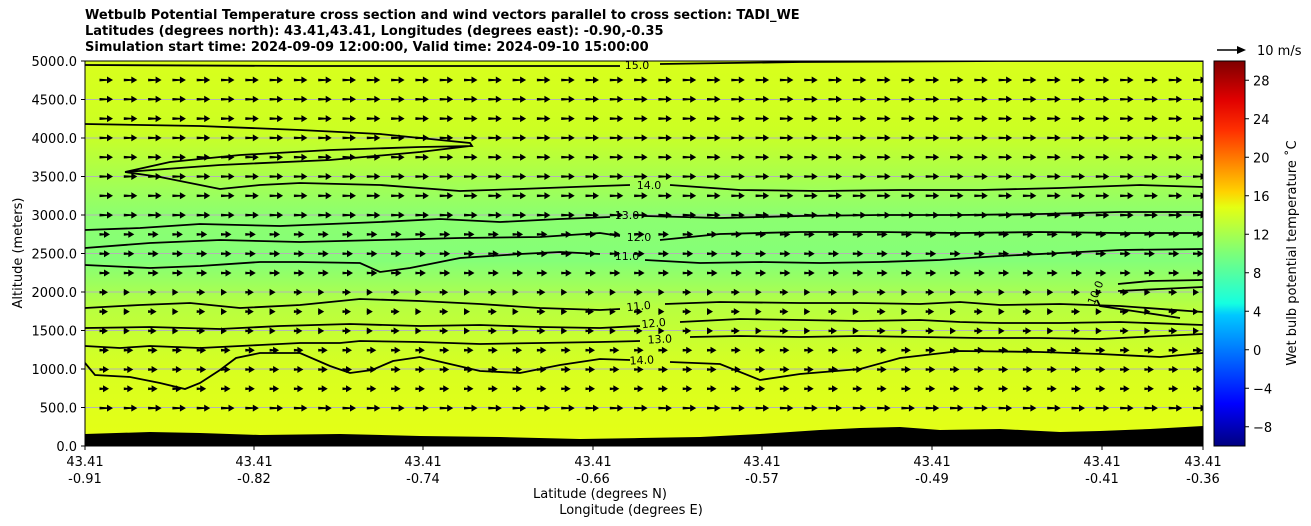  What do you see at coordinates (1257, 274) in the screenshot?
I see `colorbar-tick-label: 8` at bounding box center [1257, 274].